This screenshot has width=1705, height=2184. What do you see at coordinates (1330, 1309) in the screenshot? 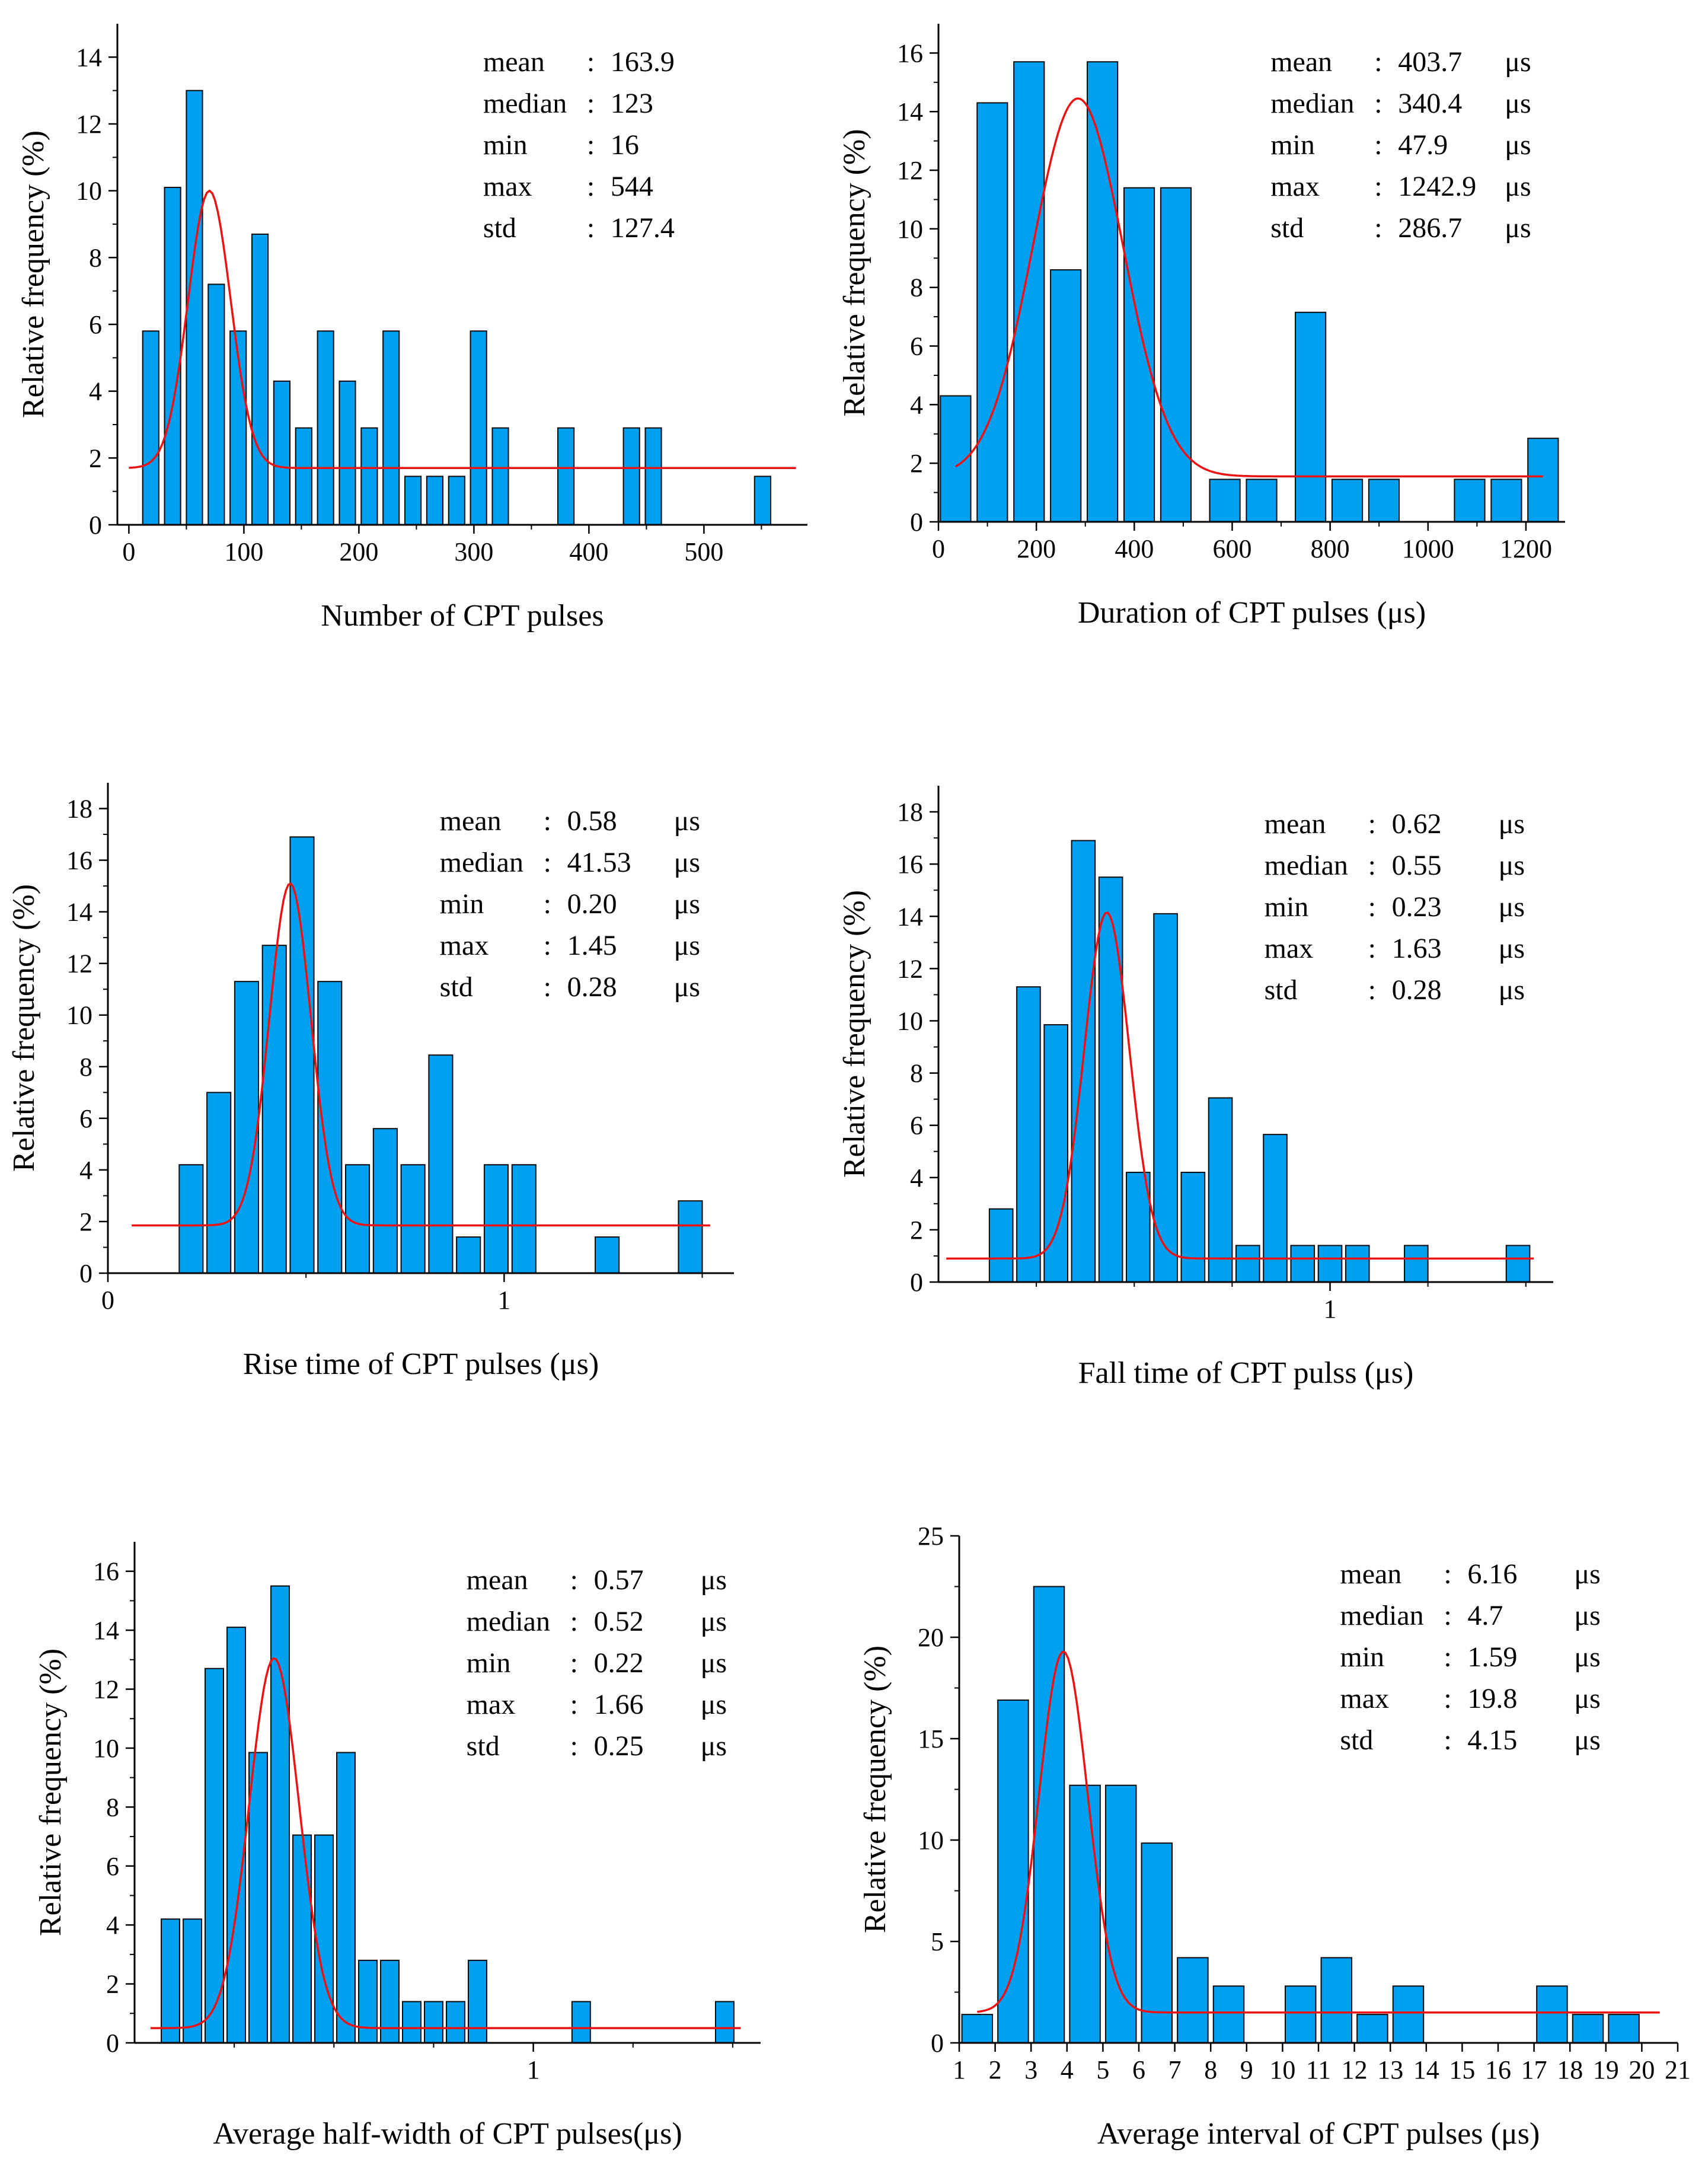
I see `x-tick-label: 1` at bounding box center [1330, 1309].